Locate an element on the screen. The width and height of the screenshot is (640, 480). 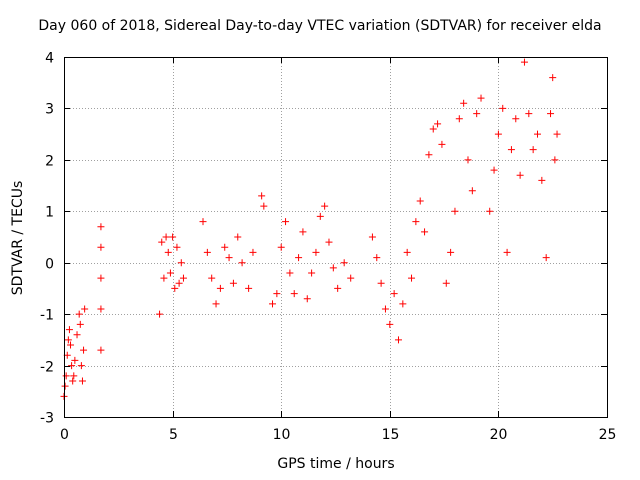
x-tick-label: 15 is located at coordinates (391, 435).